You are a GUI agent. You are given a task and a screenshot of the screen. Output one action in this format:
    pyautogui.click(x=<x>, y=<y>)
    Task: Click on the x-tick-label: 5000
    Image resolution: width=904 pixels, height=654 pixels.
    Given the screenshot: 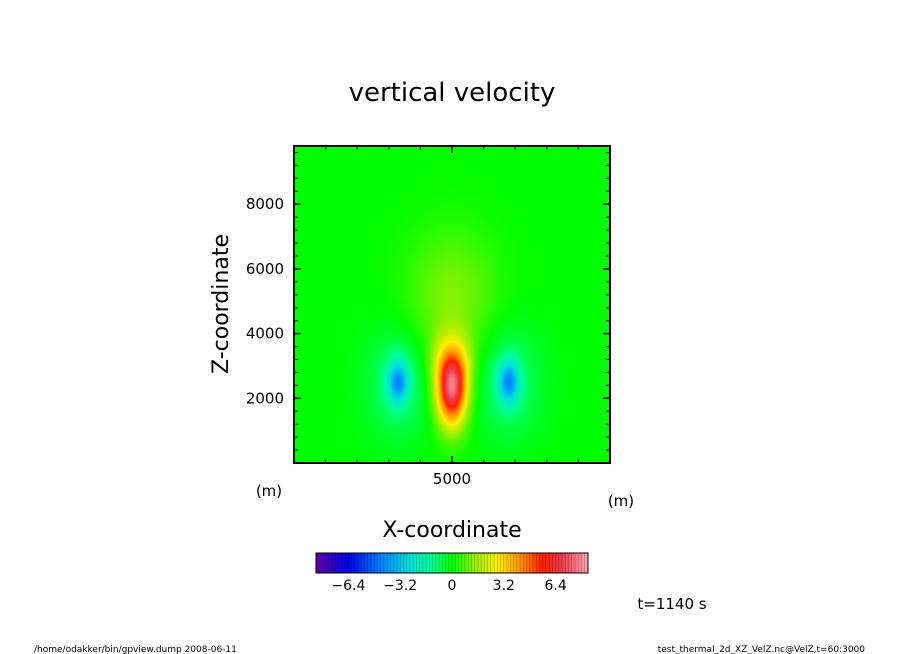 What is the action you would take?
    pyautogui.click(x=452, y=479)
    